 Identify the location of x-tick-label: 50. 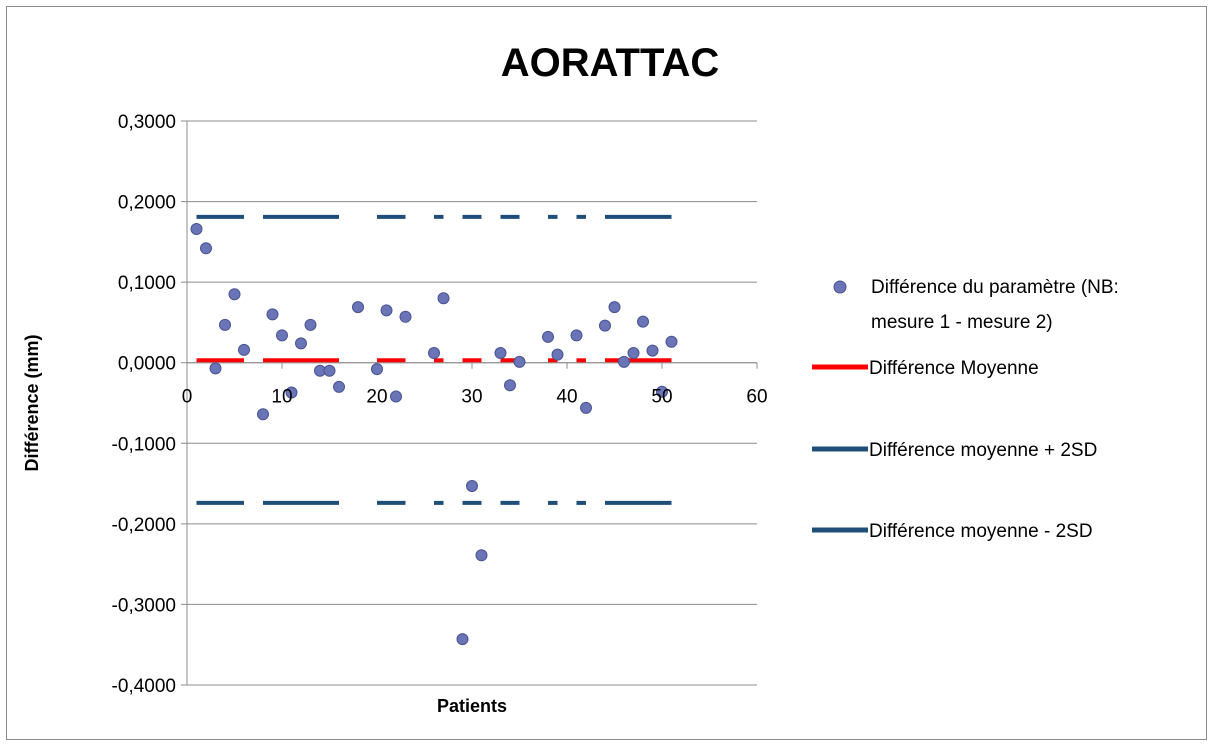
(661, 397).